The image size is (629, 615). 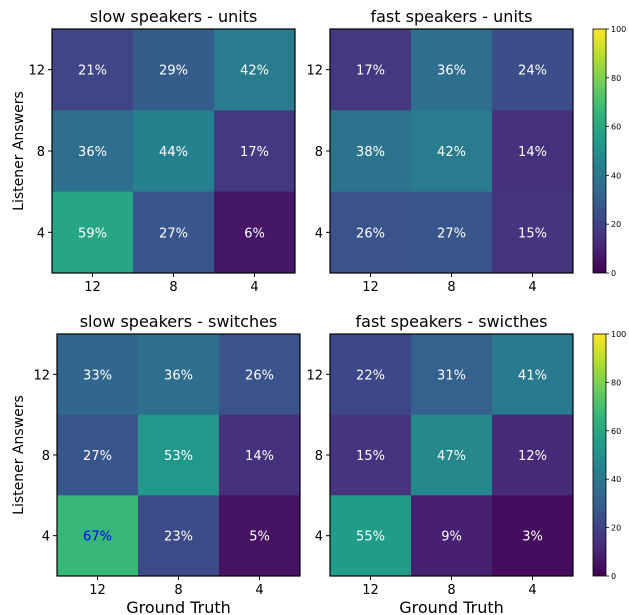 I want to click on colorbar-2: 0 20 40 60 80 100, so click(x=609, y=455).